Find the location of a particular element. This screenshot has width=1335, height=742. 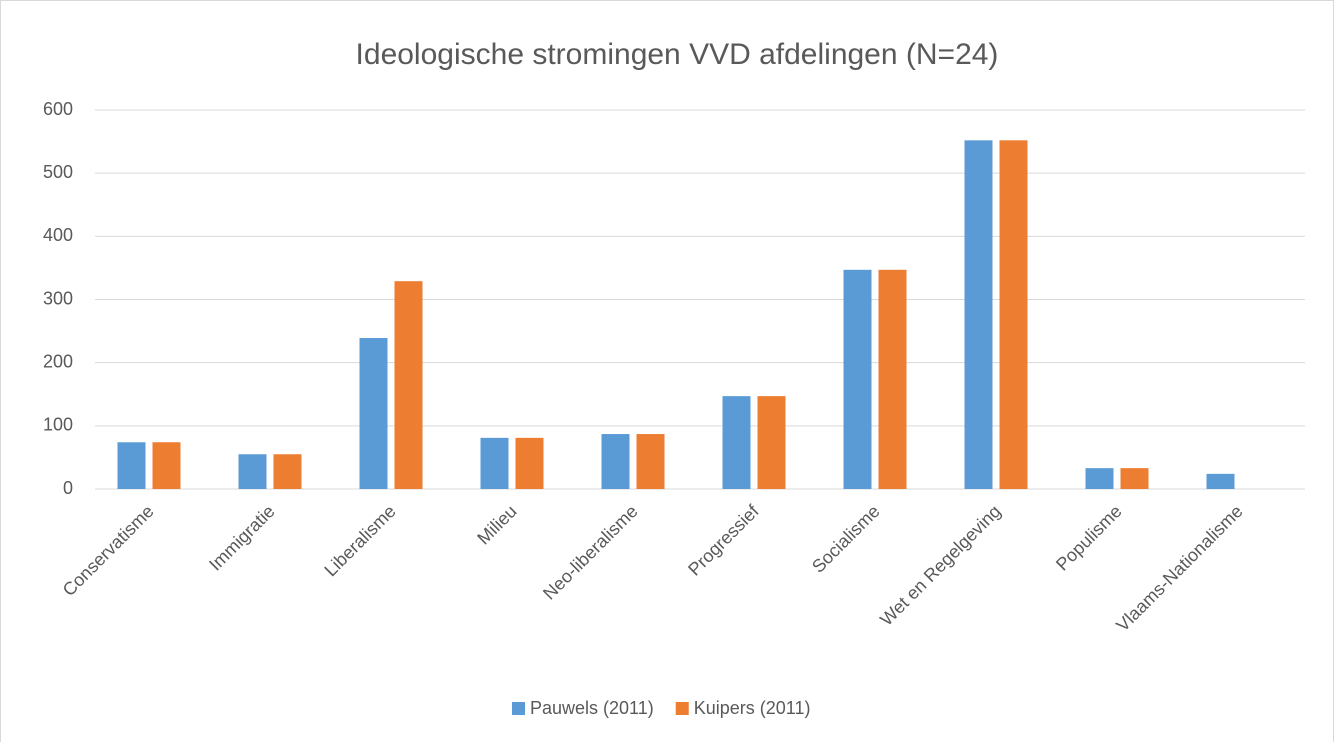

y-tick-label: 300 is located at coordinates (58, 298).